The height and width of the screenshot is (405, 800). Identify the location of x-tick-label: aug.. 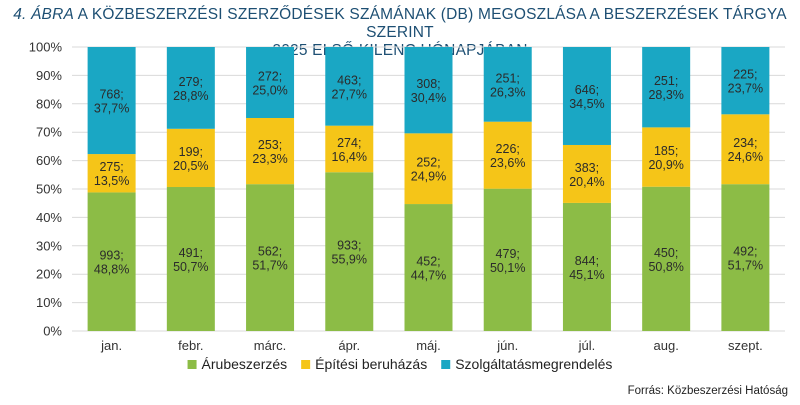
(666, 345).